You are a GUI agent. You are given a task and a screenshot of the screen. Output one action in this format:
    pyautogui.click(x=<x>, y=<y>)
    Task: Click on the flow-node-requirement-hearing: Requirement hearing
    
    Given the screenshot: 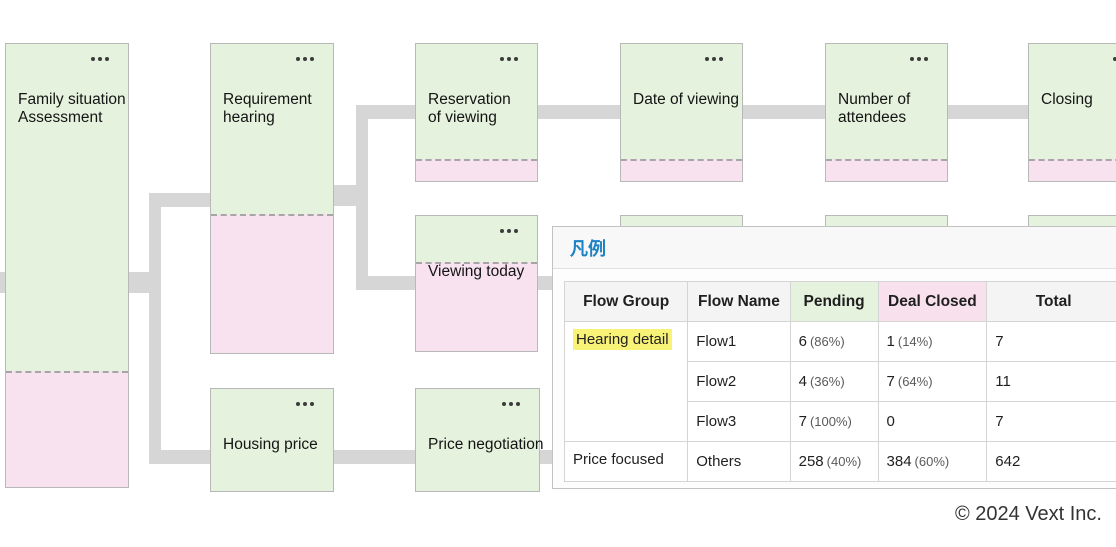 What is the action you would take?
    pyautogui.click(x=272, y=198)
    